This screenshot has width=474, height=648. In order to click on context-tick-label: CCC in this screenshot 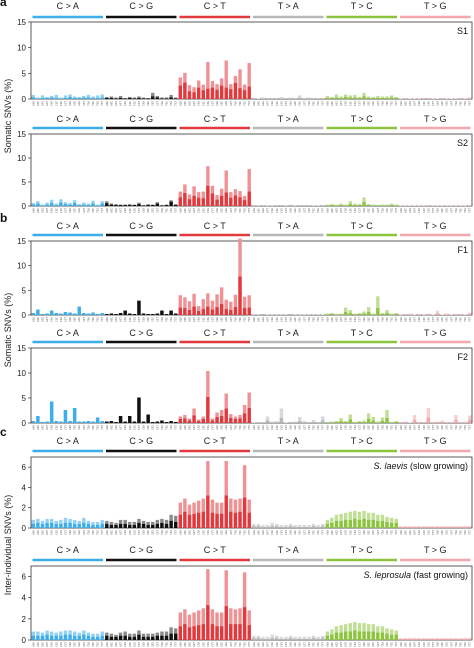, I will do `click(130, 103)`.